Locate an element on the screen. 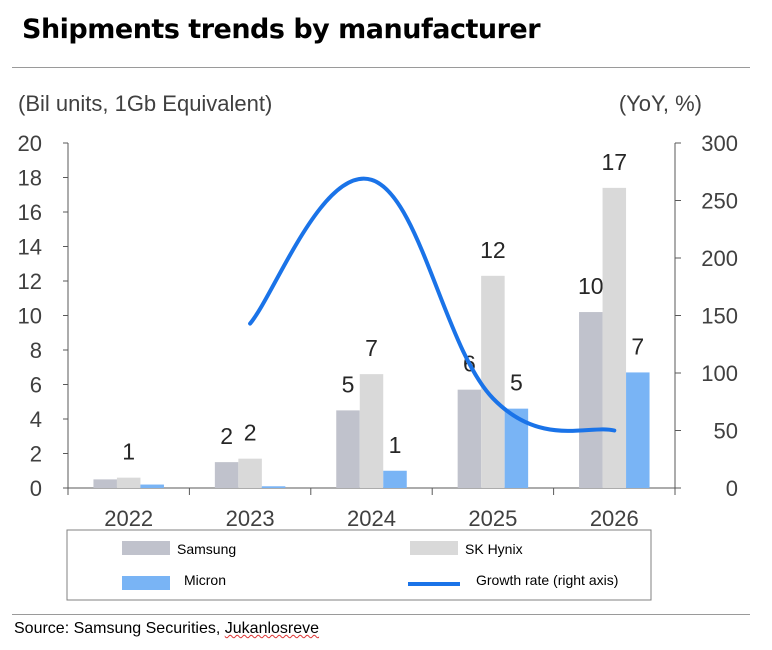 This screenshot has width=772, height=650. legend-label: Samsung is located at coordinates (206, 549).